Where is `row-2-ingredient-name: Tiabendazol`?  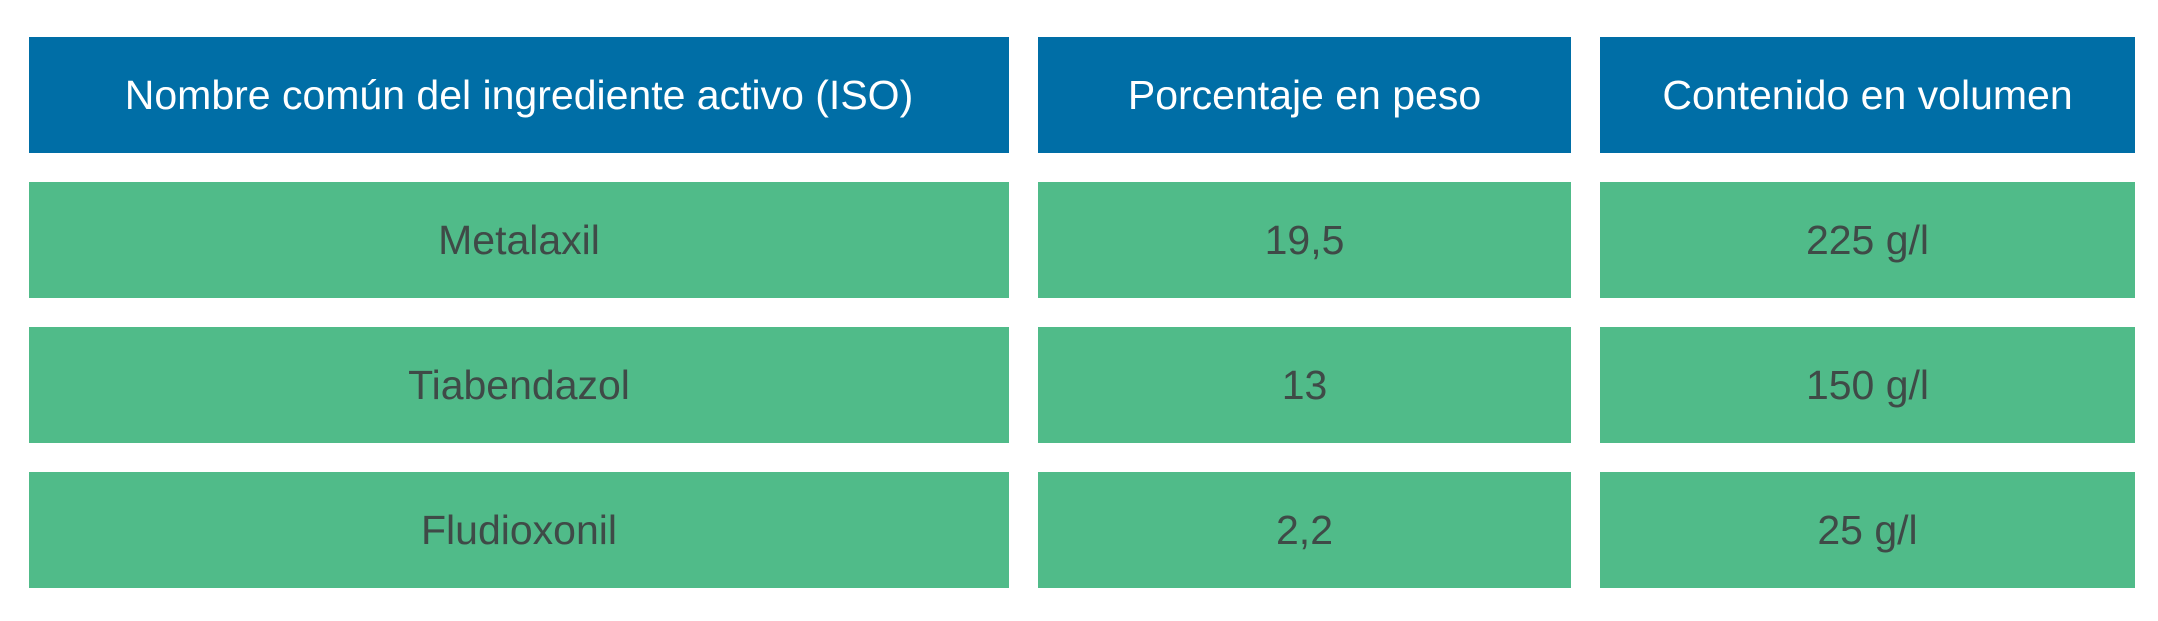 row-2-ingredient-name: Tiabendazol is located at coordinates (519, 385).